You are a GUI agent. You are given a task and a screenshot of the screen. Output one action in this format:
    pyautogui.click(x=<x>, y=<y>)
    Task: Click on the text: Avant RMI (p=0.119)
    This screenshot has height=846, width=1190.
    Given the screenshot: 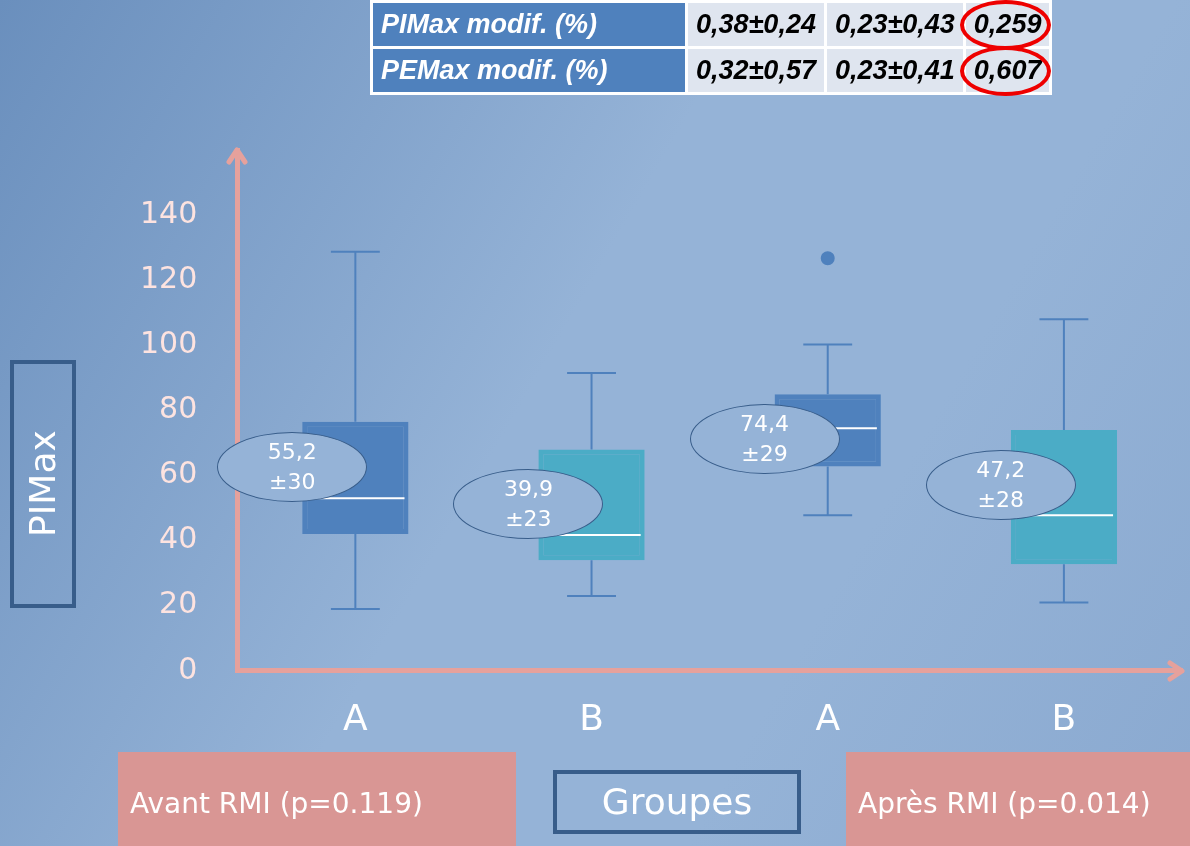 What is the action you would take?
    pyautogui.click(x=317, y=799)
    